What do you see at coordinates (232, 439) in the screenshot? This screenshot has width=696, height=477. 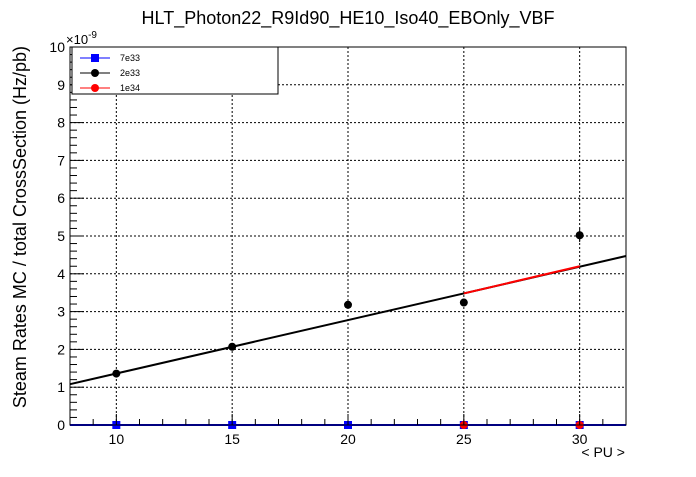 I see `x-tick-label: 15` at bounding box center [232, 439].